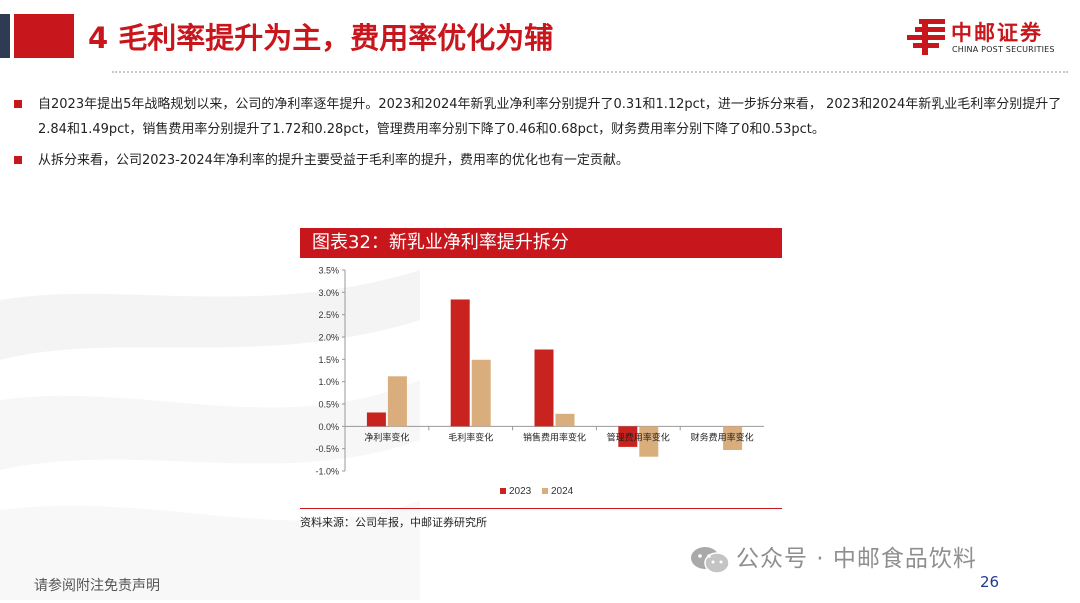 This screenshot has width=1080, height=603. What do you see at coordinates (1003, 49) in the screenshot?
I see `logo-english-name: CHINA POST SECURITIES` at bounding box center [1003, 49].